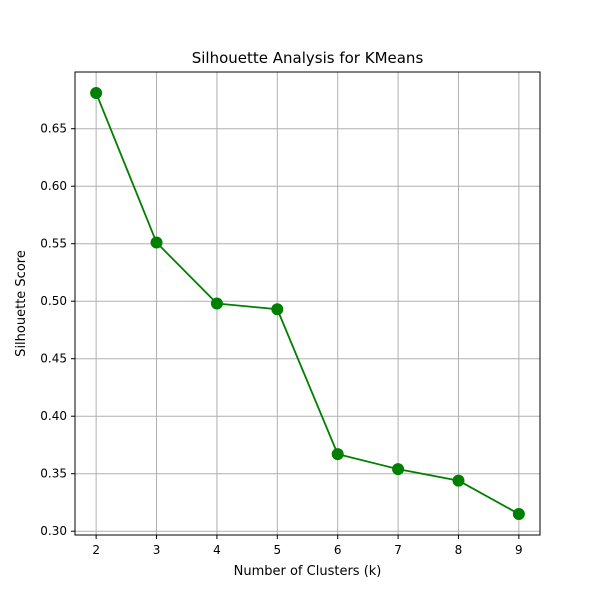 This screenshot has width=600, height=604. I want to click on x-tick-label-2: 4, so click(217, 550).